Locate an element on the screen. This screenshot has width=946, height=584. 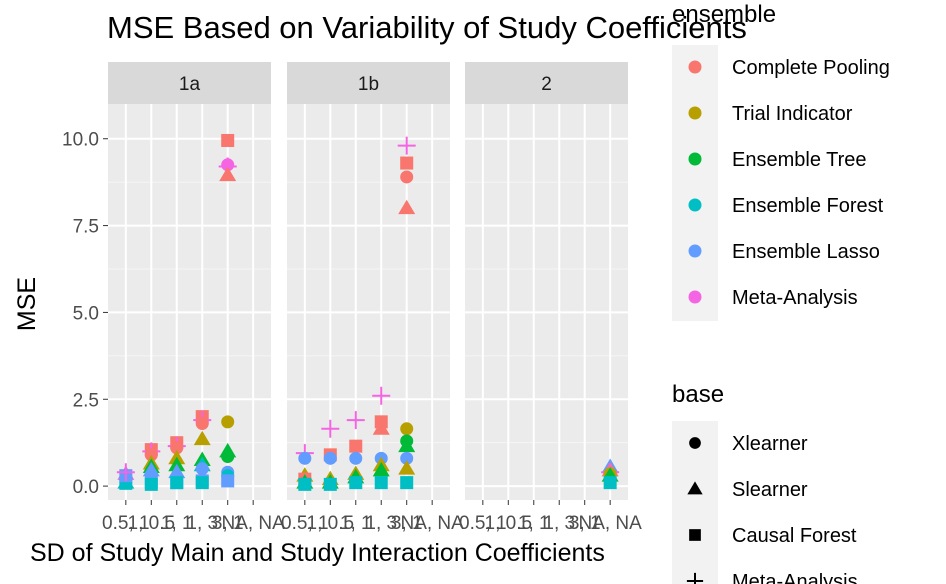
y-axis: 0.0 2.5 5.0 7.5 10.0 is located at coordinates (85, 314).